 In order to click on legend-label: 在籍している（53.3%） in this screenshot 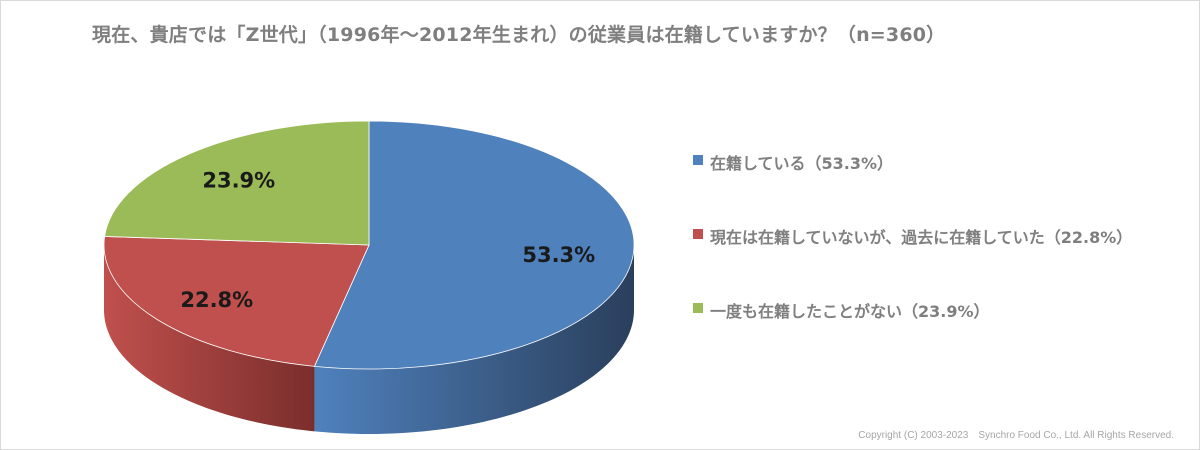, I will do `click(802, 163)`.